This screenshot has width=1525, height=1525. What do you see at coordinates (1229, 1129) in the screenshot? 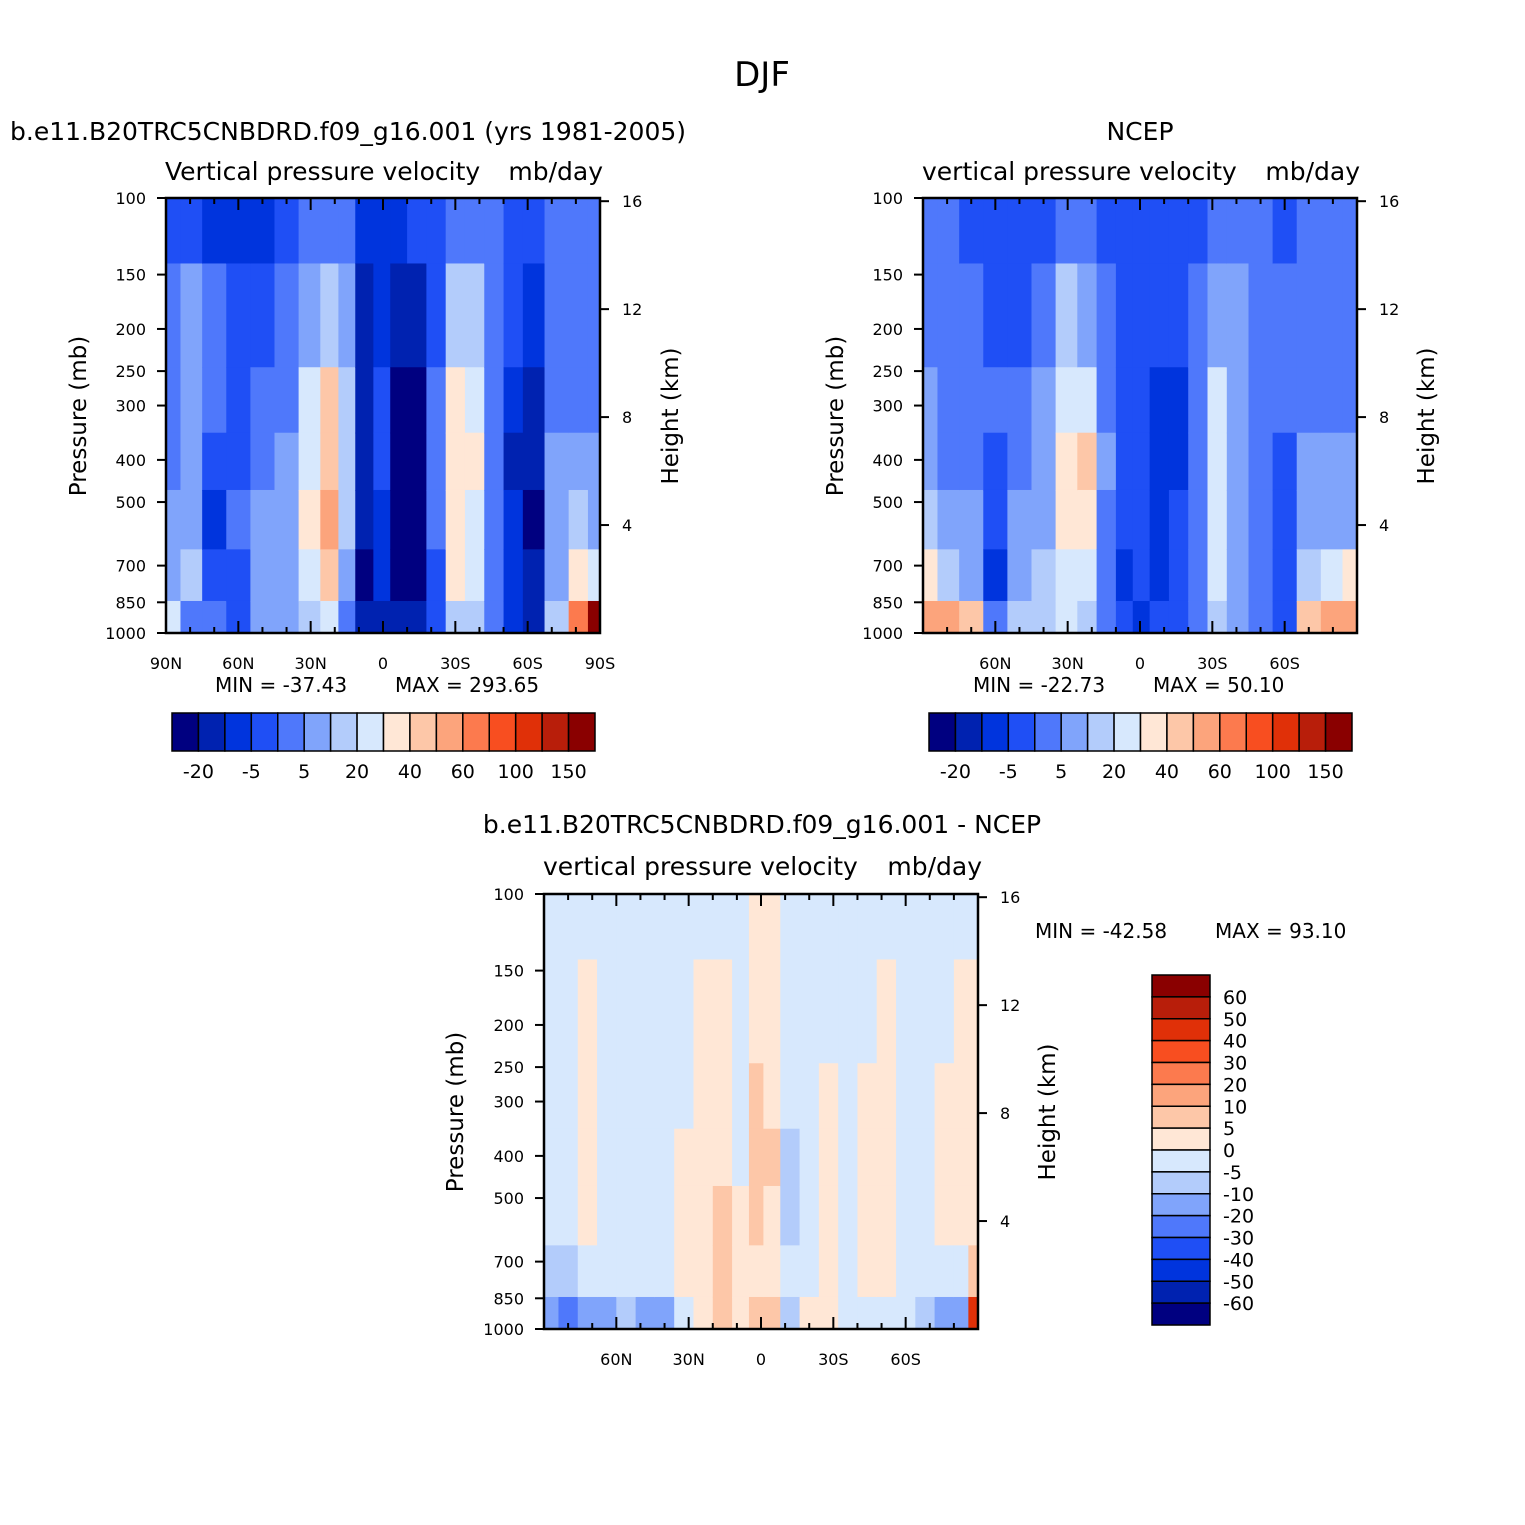
I see `colorbar-label: 5` at bounding box center [1229, 1129].